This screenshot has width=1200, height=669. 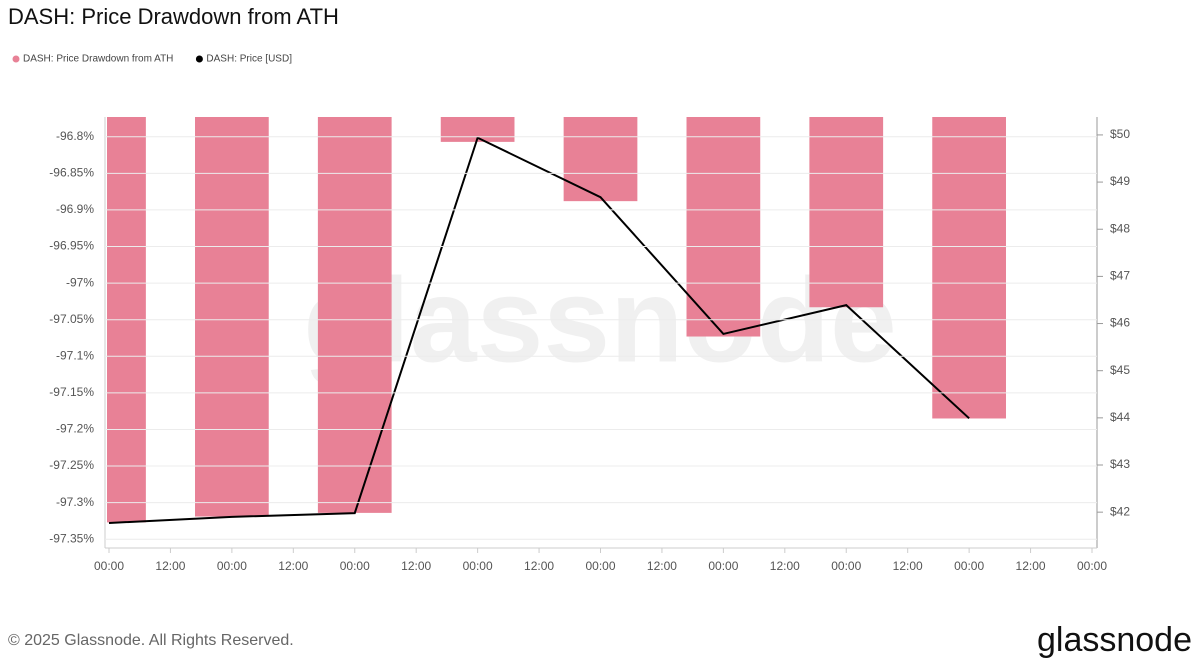 I want to click on y-tick-label: -97.3%, so click(x=75, y=502).